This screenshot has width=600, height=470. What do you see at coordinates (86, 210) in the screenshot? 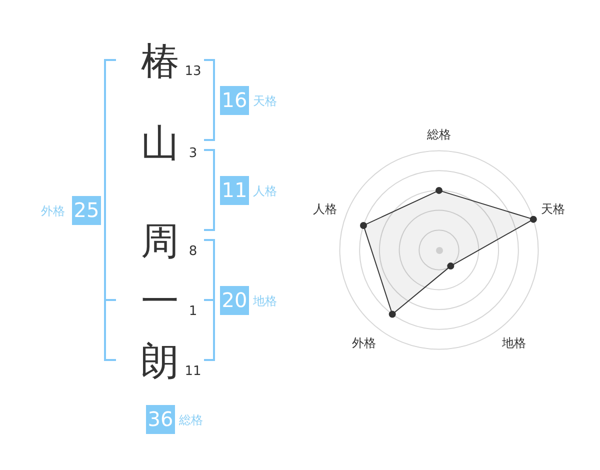
I see `data-label: 25` at bounding box center [86, 210].